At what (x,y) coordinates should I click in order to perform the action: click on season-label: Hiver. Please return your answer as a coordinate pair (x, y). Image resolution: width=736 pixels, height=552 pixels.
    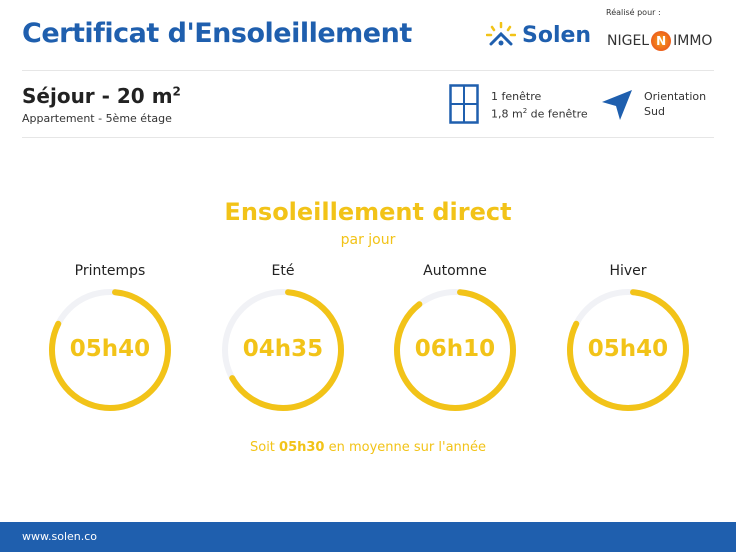
    Looking at the image, I should click on (628, 271).